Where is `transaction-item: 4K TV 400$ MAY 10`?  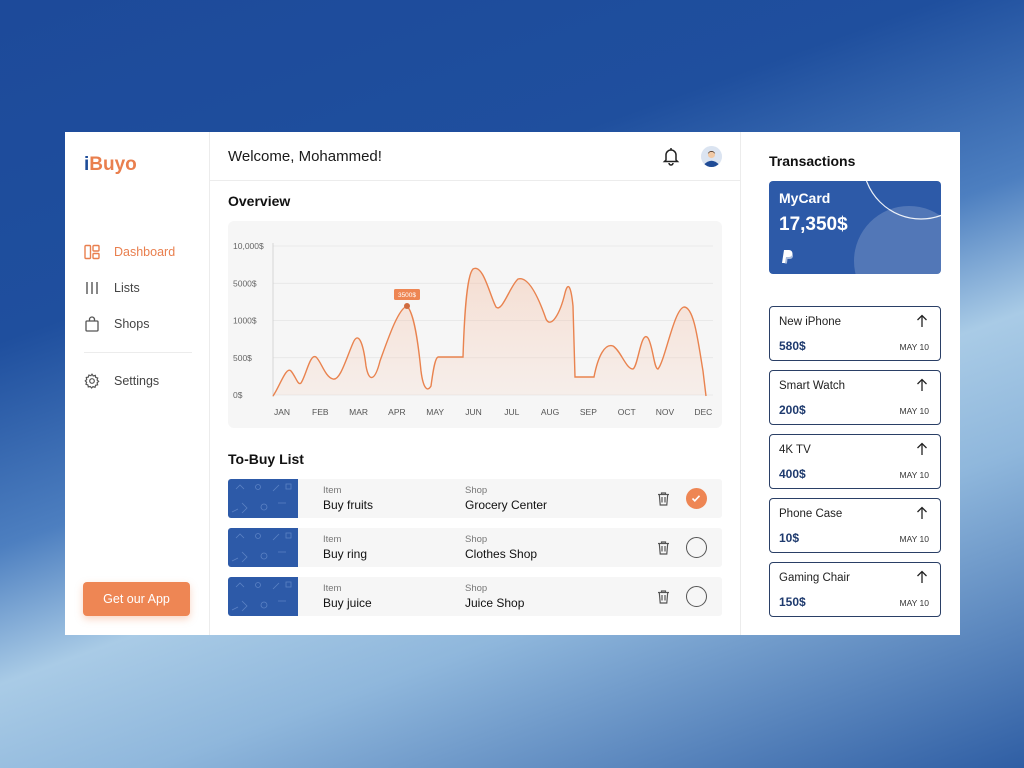 transaction-item: 4K TV 400$ MAY 10 is located at coordinates (855, 461).